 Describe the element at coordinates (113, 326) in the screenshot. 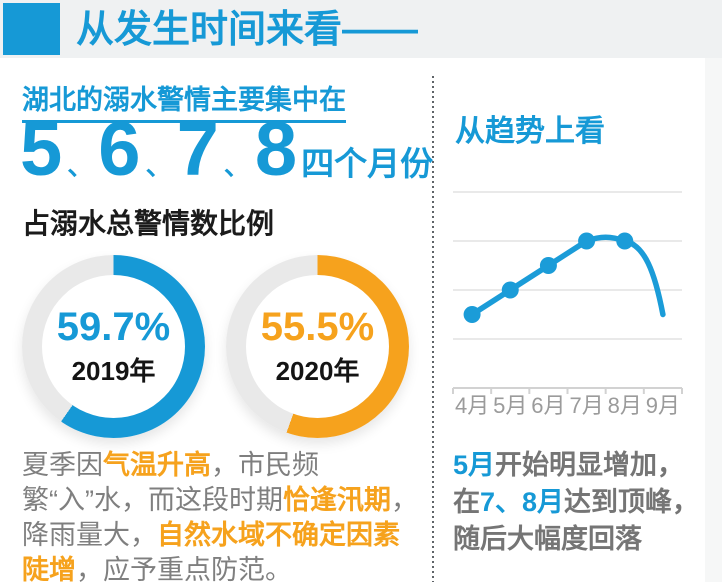

I see `donut-2019-percent: 59.7%` at that location.